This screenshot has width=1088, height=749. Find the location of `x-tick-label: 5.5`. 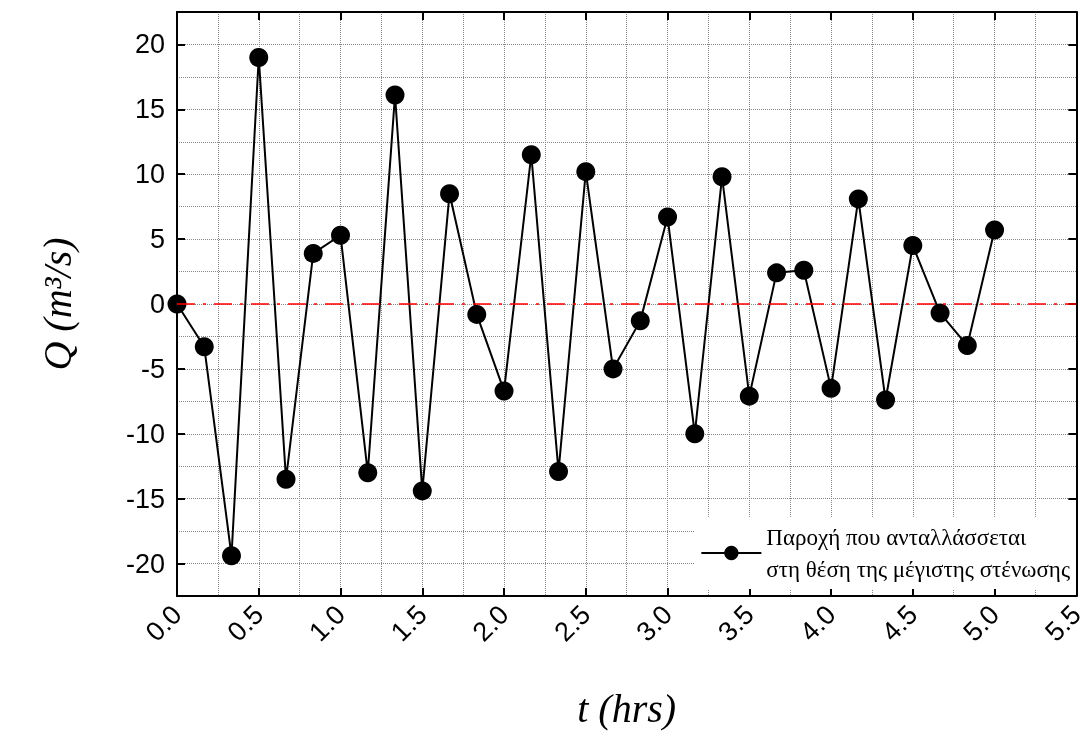

x-tick-label: 5.5 is located at coordinates (1063, 623).